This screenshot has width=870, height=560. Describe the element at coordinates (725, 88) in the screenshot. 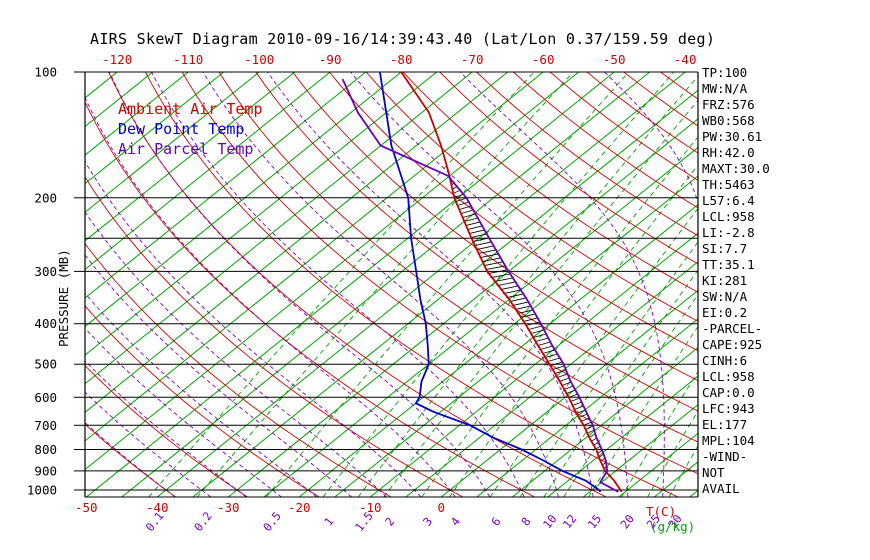

I see `stat-line: MW:N/A` at that location.